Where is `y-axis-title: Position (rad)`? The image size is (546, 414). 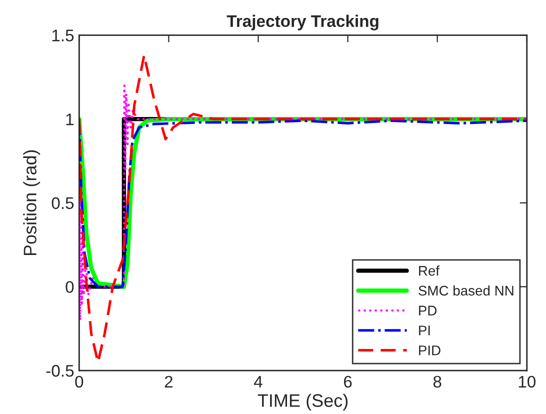 y-axis-title: Position (rad) is located at coordinates (31, 203).